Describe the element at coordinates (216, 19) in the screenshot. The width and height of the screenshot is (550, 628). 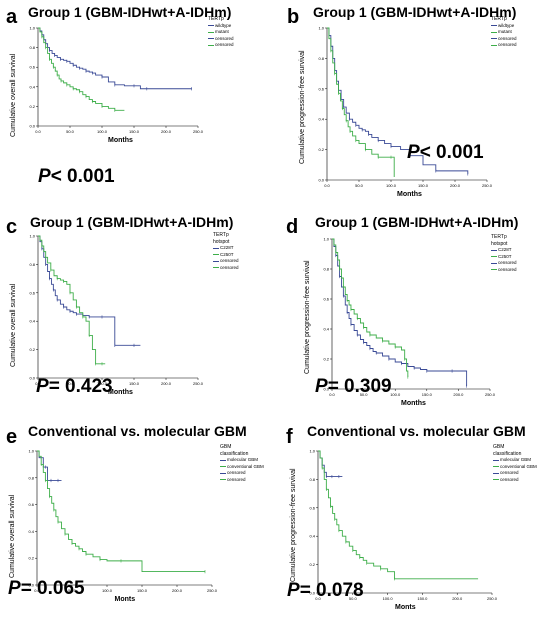
I see `legend-title: TERTp` at that location.